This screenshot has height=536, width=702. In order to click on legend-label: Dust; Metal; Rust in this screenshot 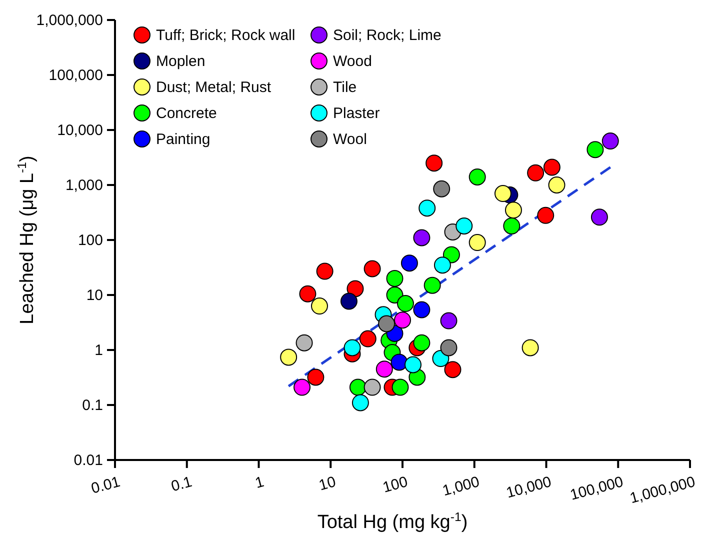, I will do `click(214, 87)`.